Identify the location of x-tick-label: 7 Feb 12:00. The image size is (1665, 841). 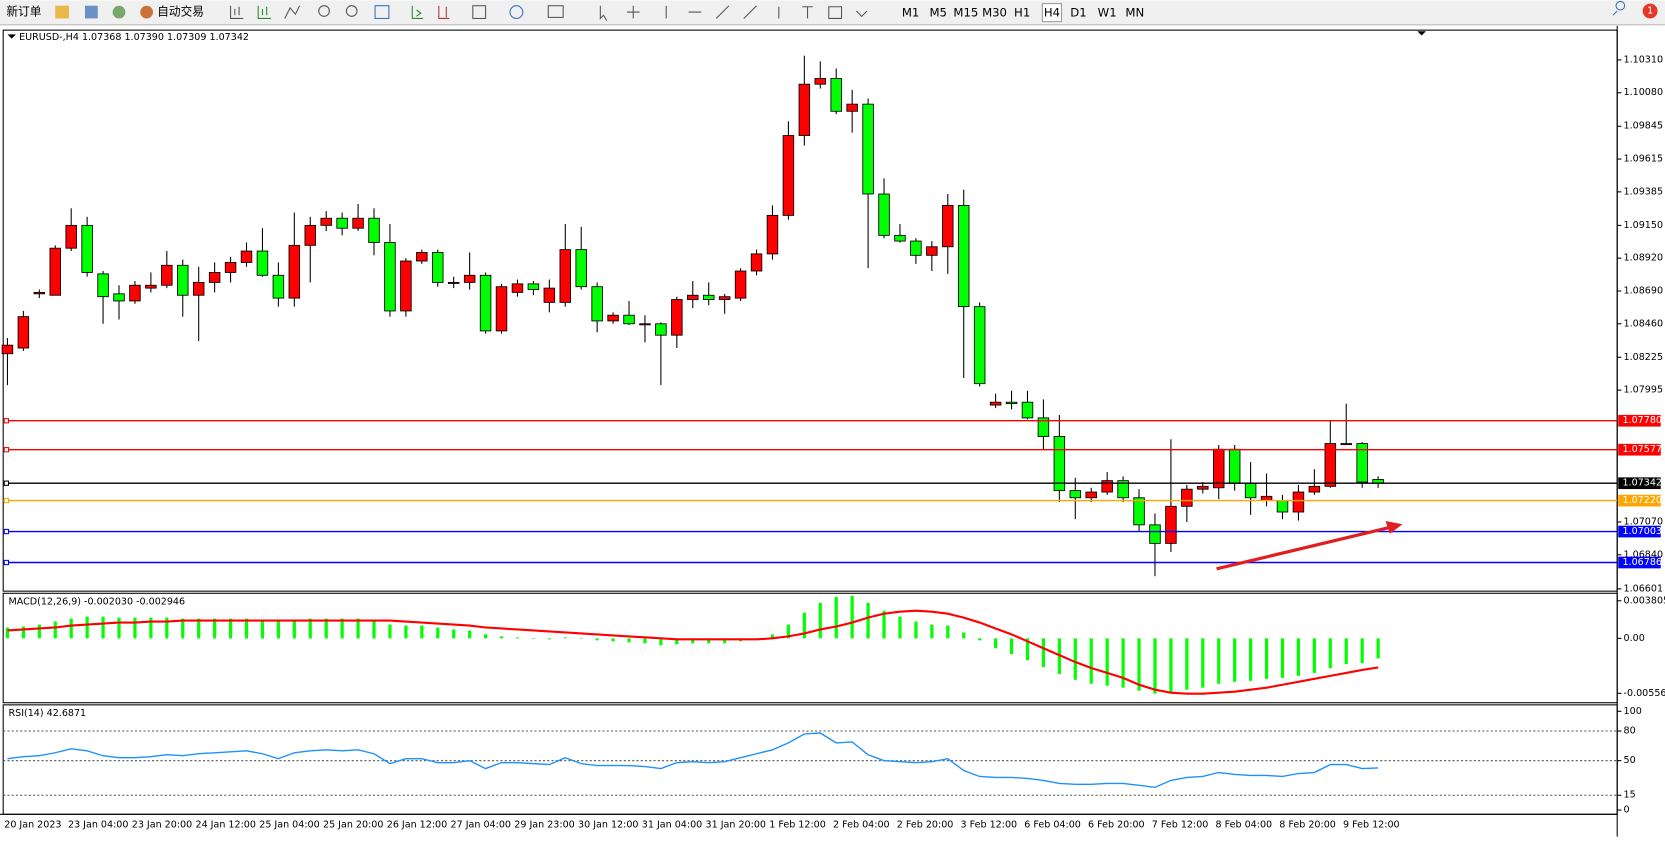
(1180, 824).